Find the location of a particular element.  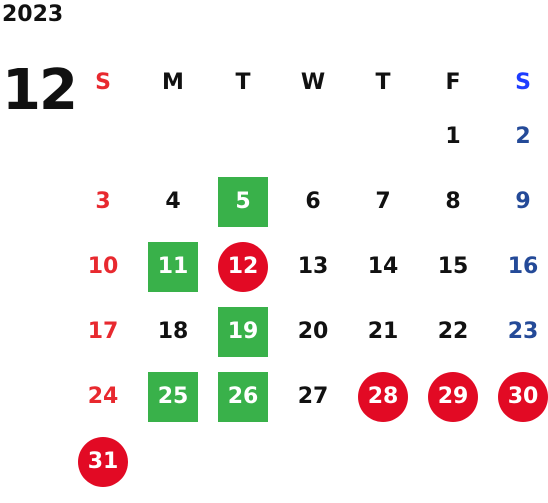

year-label: 2023 is located at coordinates (33, 14).